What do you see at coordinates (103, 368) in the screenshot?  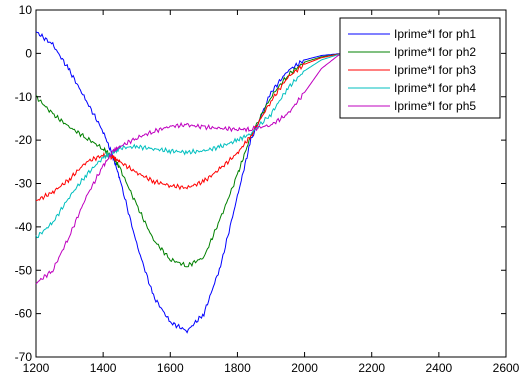 I see `x-tick-label: 1400` at bounding box center [103, 368].